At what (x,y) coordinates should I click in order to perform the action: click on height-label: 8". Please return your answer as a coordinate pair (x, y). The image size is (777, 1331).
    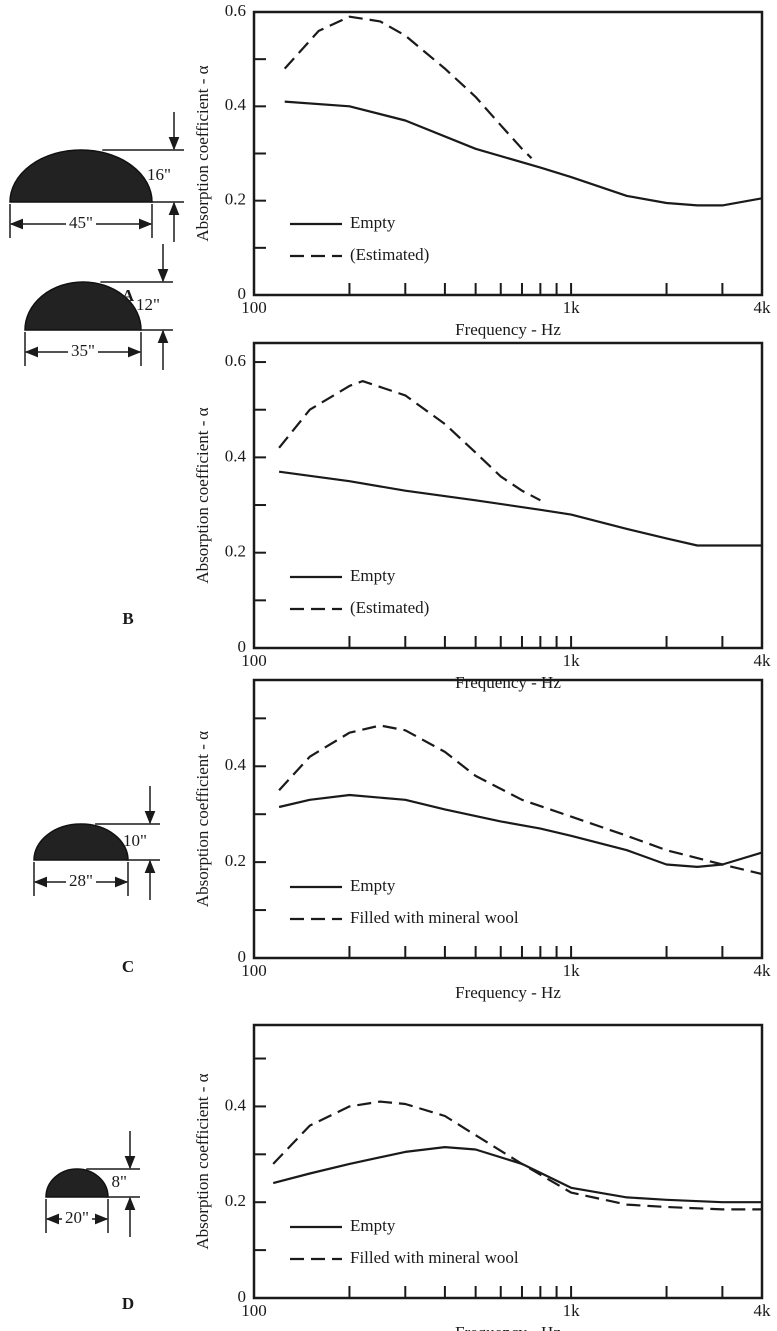
    Looking at the image, I should click on (119, 1181).